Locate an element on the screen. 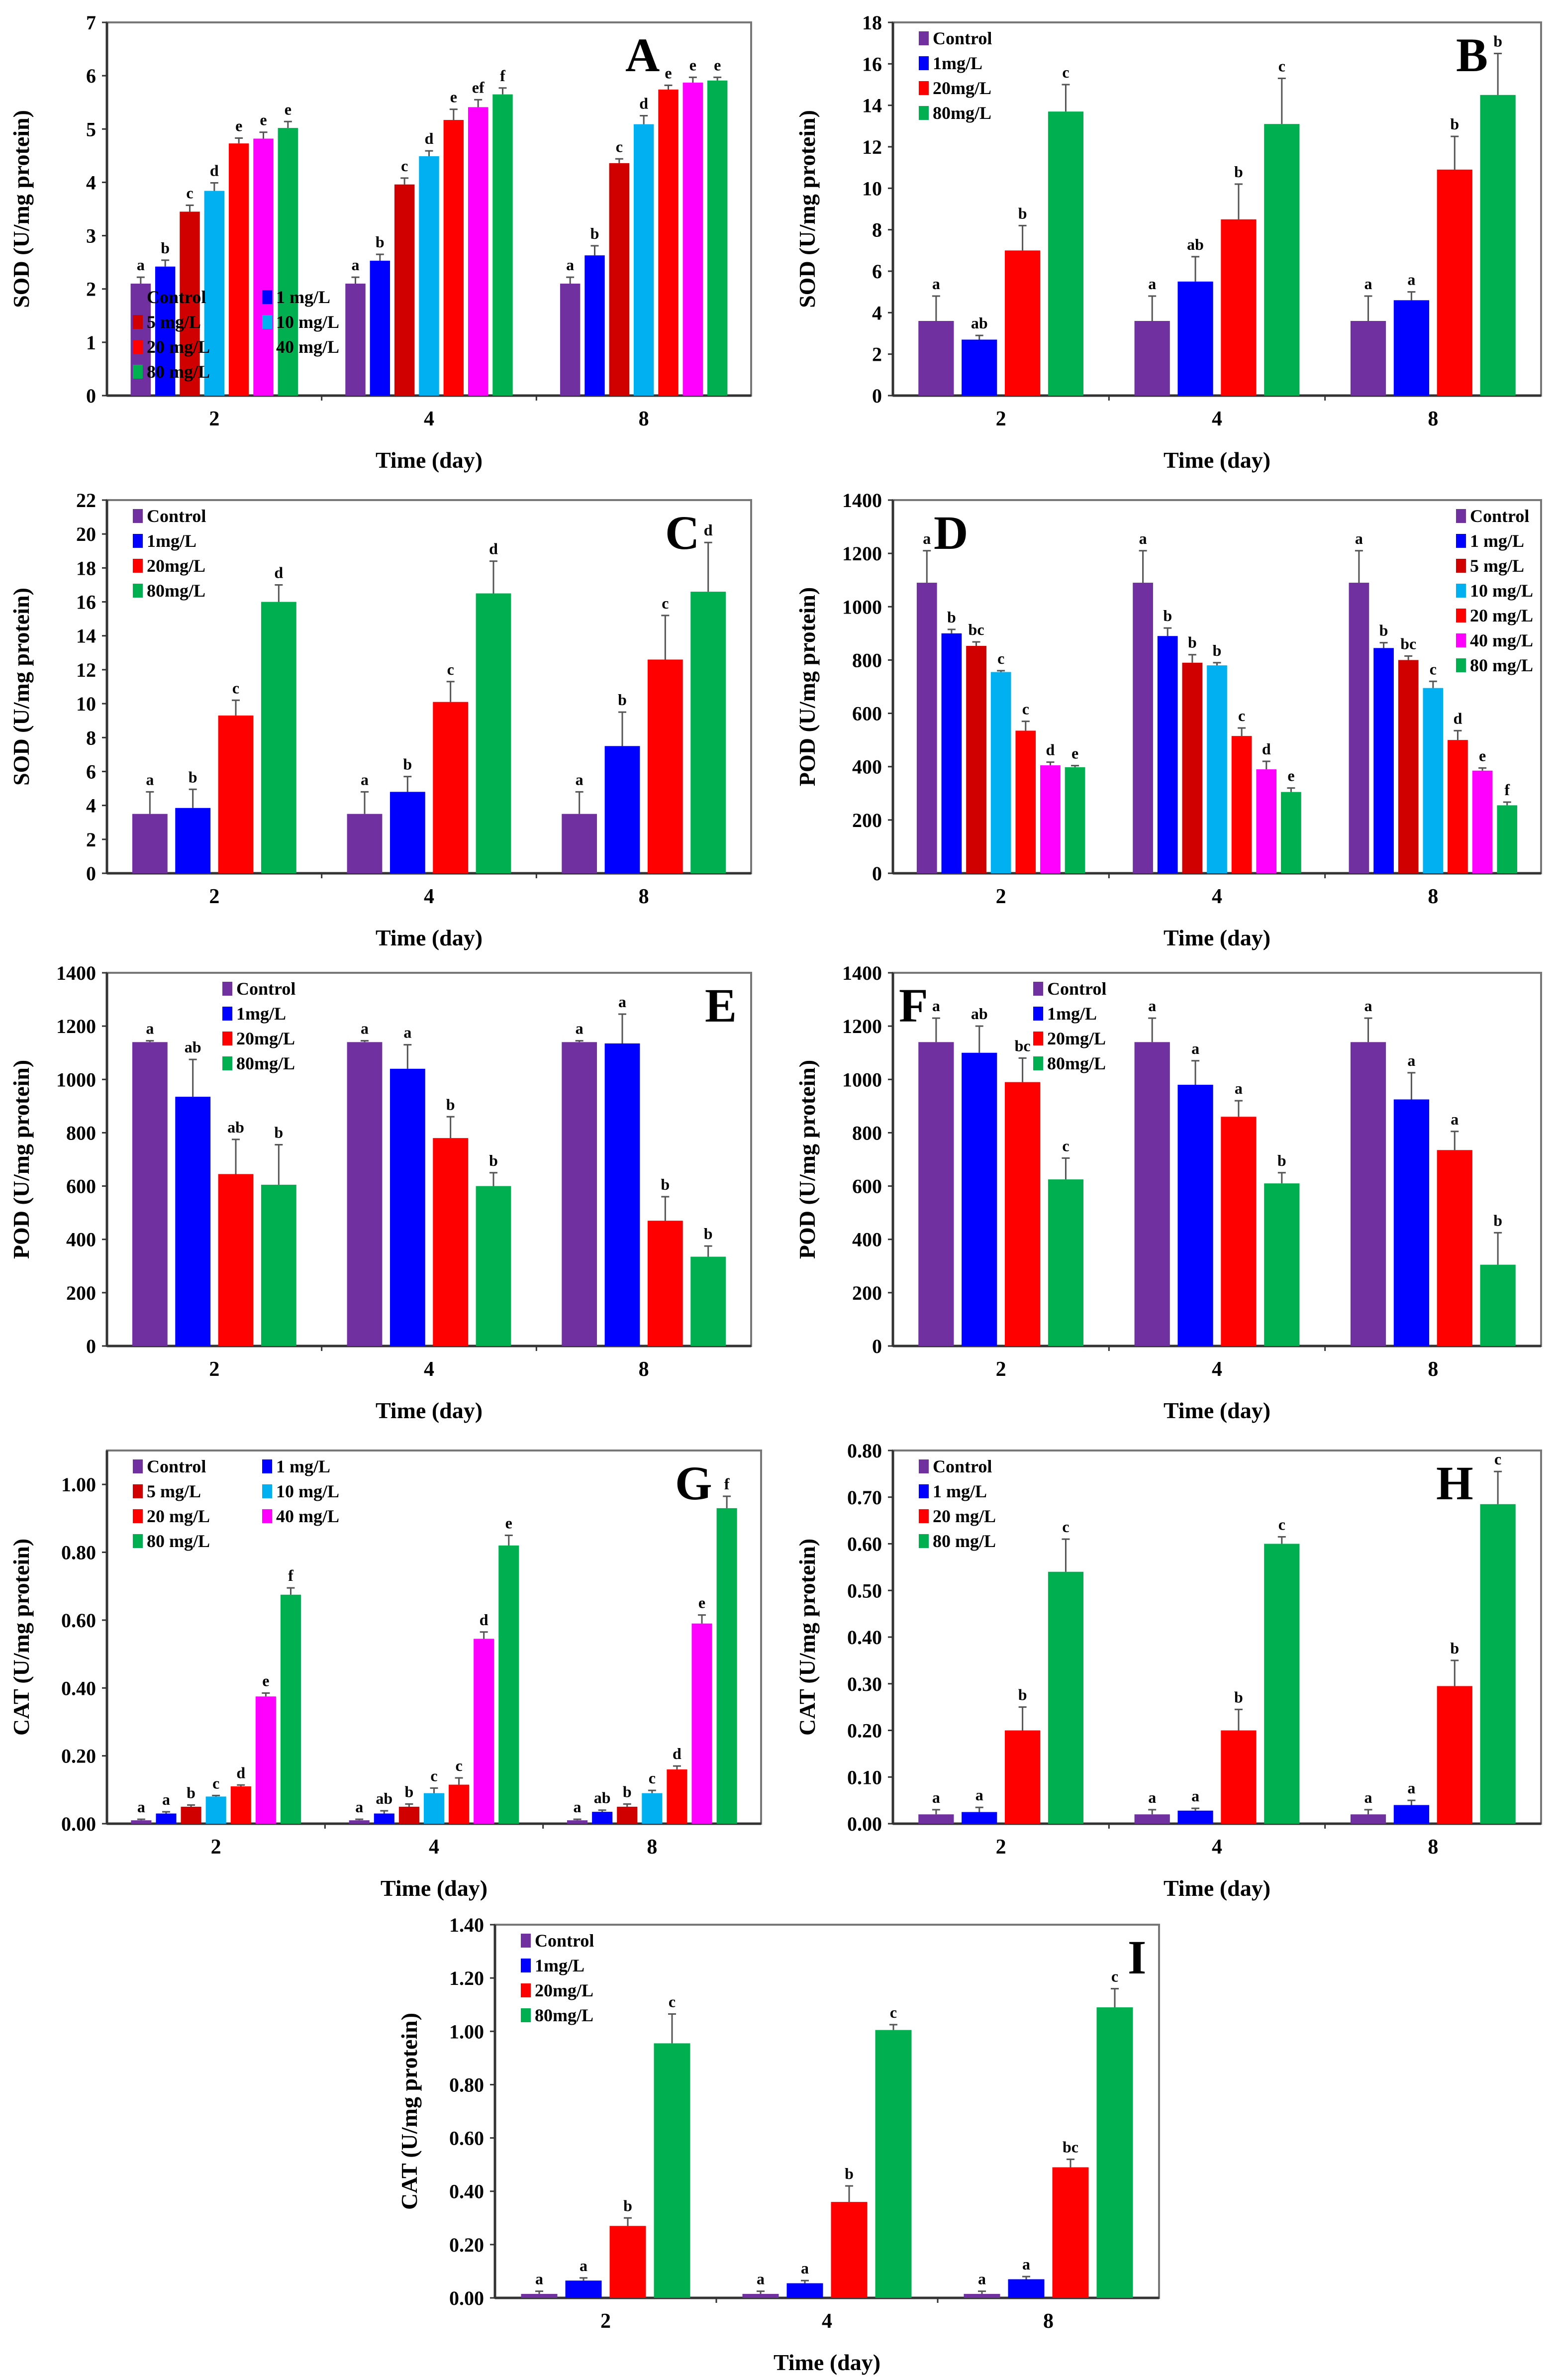 Image resolution: width=1556 pixels, height=2380 pixels. y-tick-label: 1200 is located at coordinates (76, 1026).